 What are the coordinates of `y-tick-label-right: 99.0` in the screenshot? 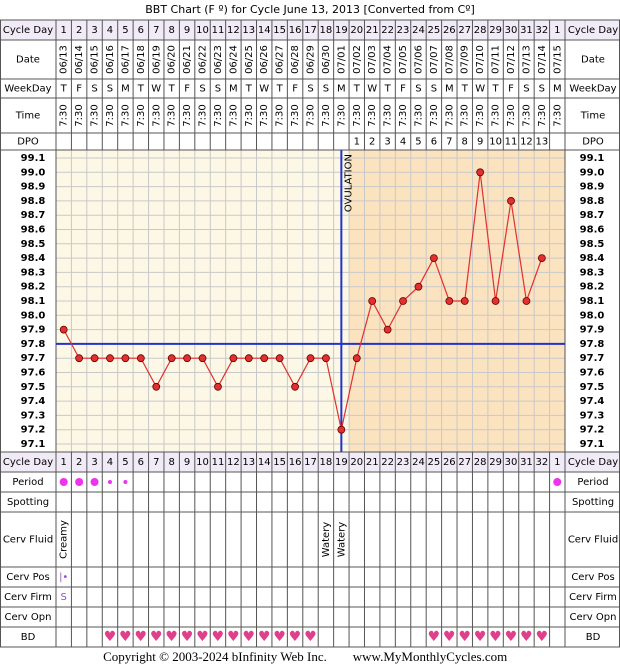 It's located at (592, 172).